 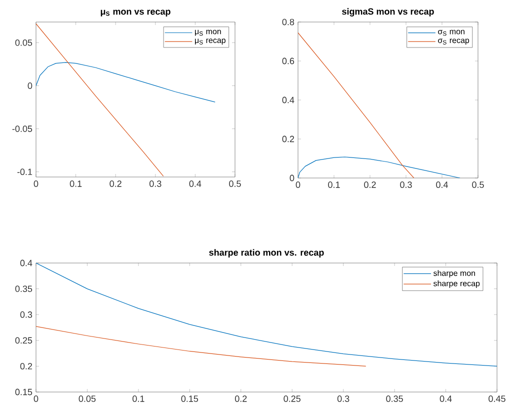 What do you see at coordinates (135, 13) in the screenshot?
I see `chart-title: μ$_{S}$ mon vs recap` at bounding box center [135, 13].